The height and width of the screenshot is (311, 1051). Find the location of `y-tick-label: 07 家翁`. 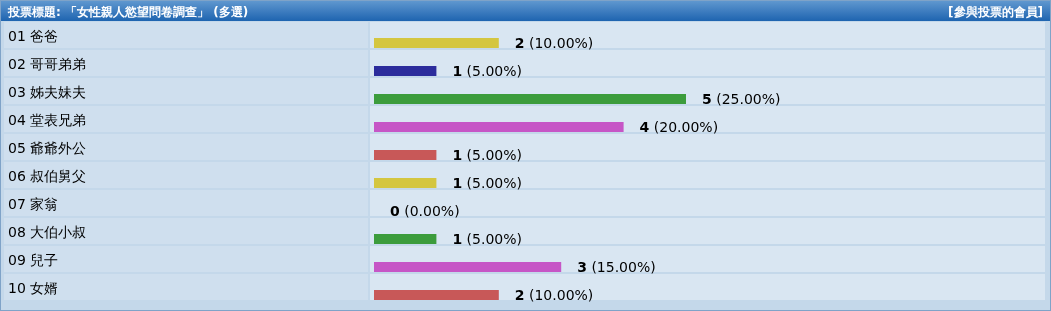

y-tick-label: 07 家翁 is located at coordinates (33, 204).